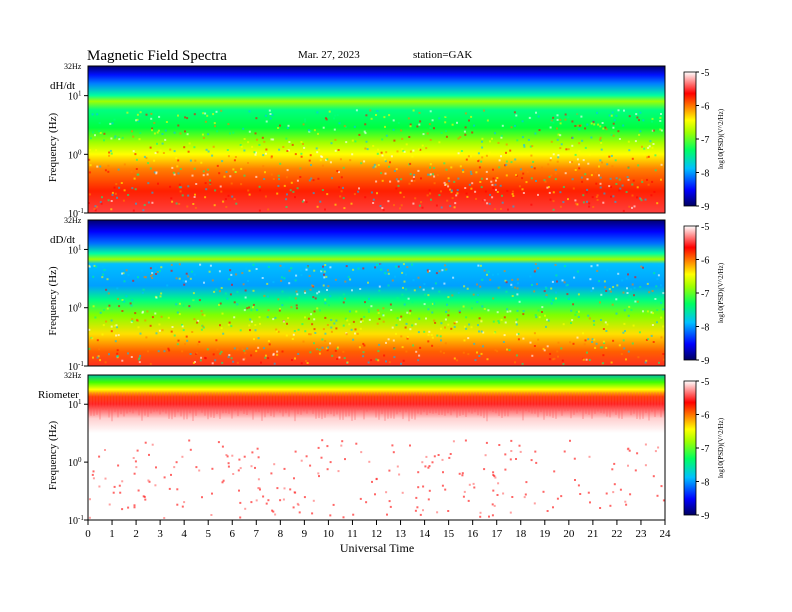 The width and height of the screenshot is (792, 612). What do you see at coordinates (592, 534) in the screenshot?
I see `x-tick-label: 21` at bounding box center [592, 534].